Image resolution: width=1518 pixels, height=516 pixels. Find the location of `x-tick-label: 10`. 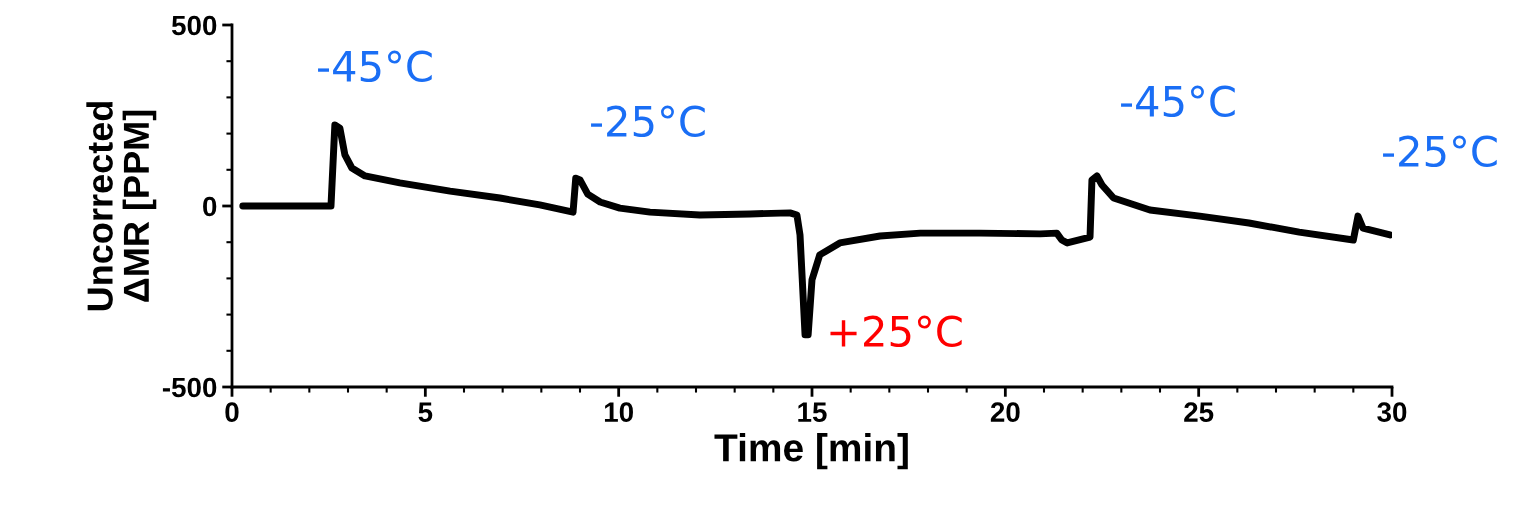

x-tick-label: 10 is located at coordinates (618, 412).